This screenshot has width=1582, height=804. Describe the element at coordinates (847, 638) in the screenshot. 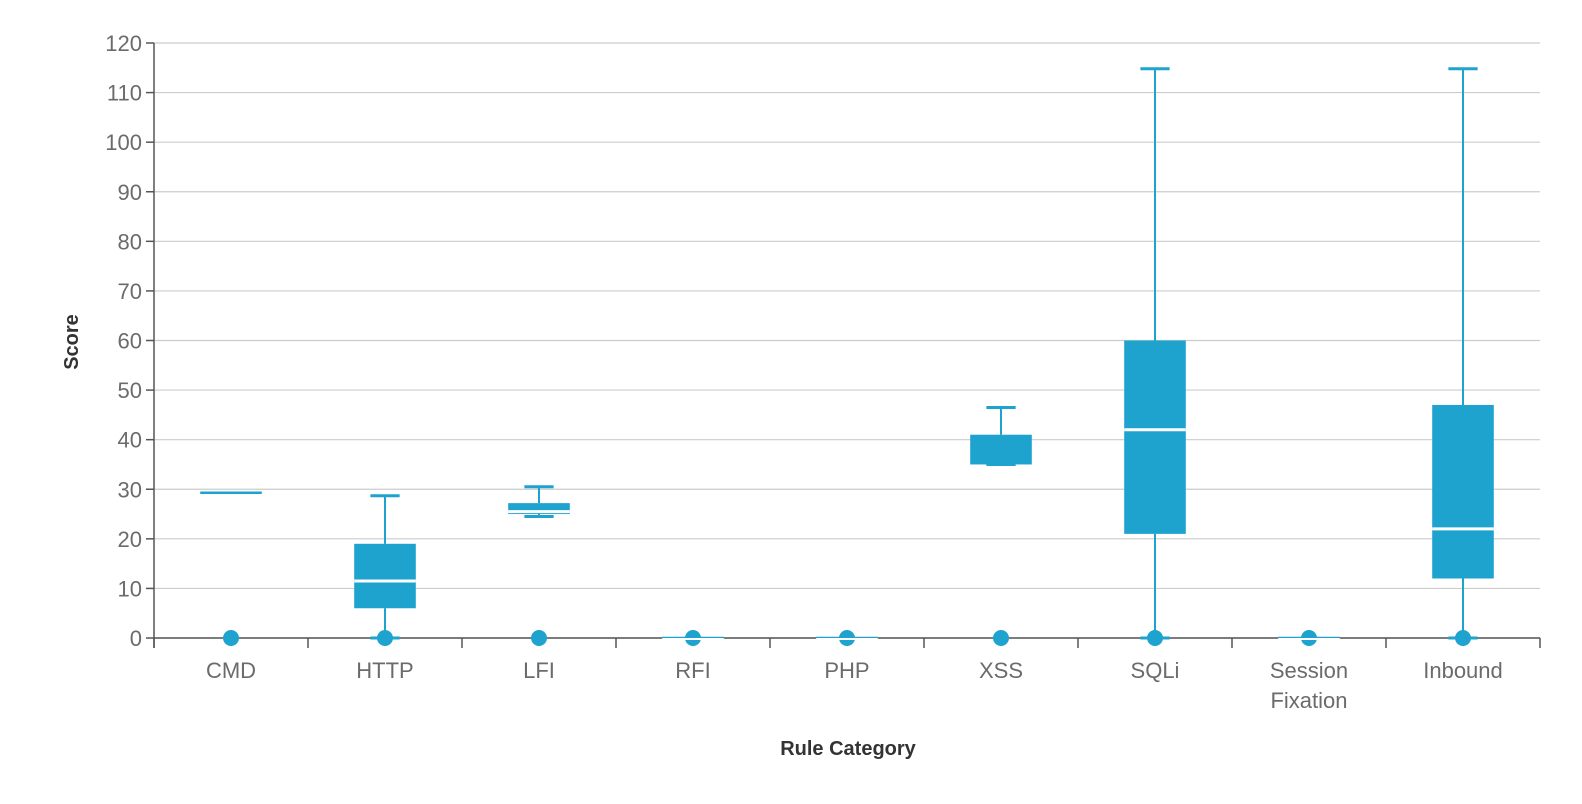

I see `box-php` at that location.